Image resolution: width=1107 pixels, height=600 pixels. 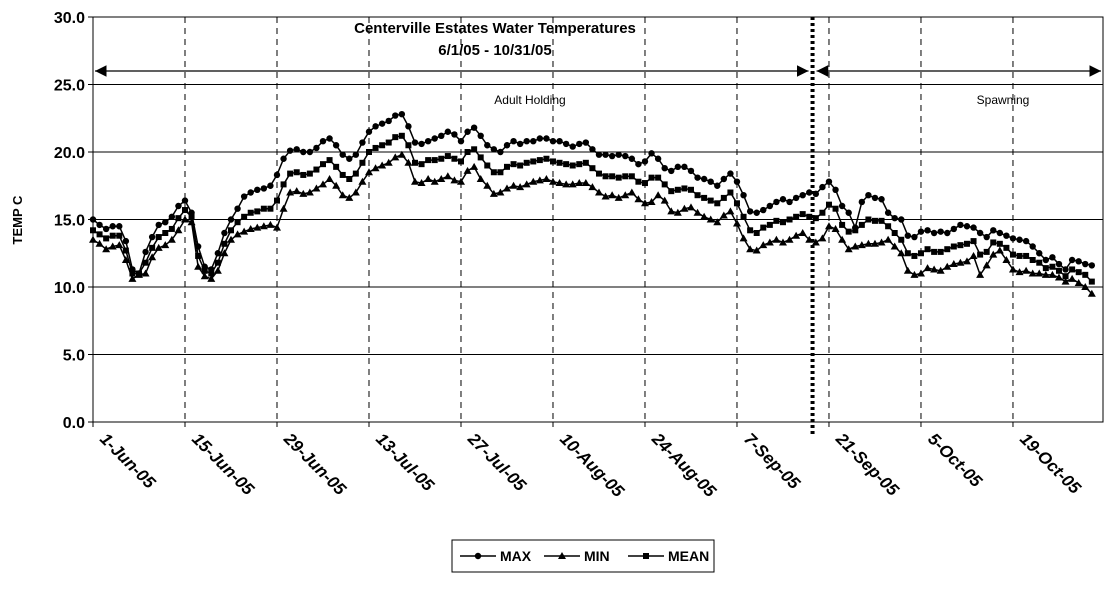 What do you see at coordinates (127, 460) in the screenshot?
I see `x-tick-label: 1-Jun-05` at bounding box center [127, 460].